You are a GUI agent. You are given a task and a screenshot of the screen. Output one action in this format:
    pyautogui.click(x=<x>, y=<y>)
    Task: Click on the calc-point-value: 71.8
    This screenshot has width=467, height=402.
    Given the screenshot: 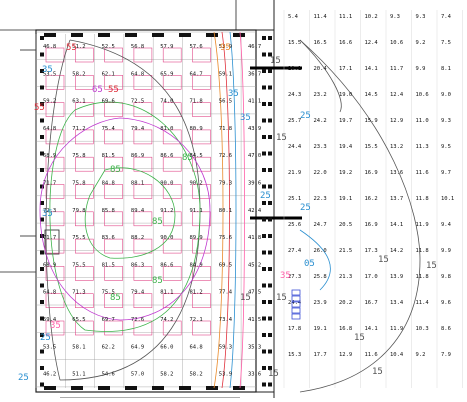 What is the action you would take?
    pyautogui.click(x=225, y=129)
    